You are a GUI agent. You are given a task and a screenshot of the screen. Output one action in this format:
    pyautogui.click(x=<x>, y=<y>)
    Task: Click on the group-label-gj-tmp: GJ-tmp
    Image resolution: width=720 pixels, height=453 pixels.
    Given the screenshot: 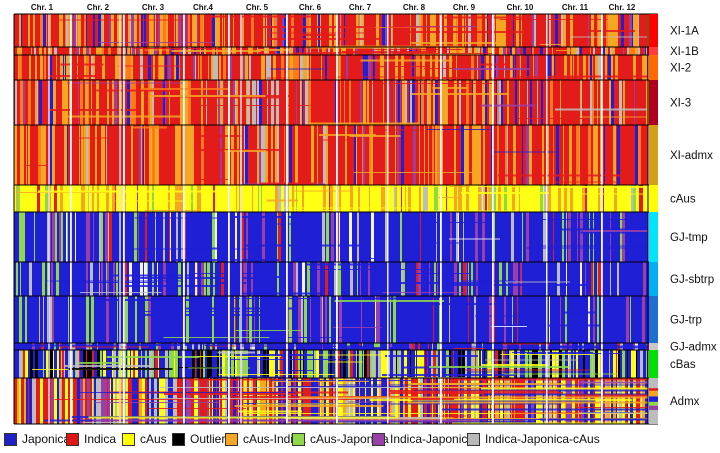 What is the action you would take?
    pyautogui.click(x=689, y=238)
    